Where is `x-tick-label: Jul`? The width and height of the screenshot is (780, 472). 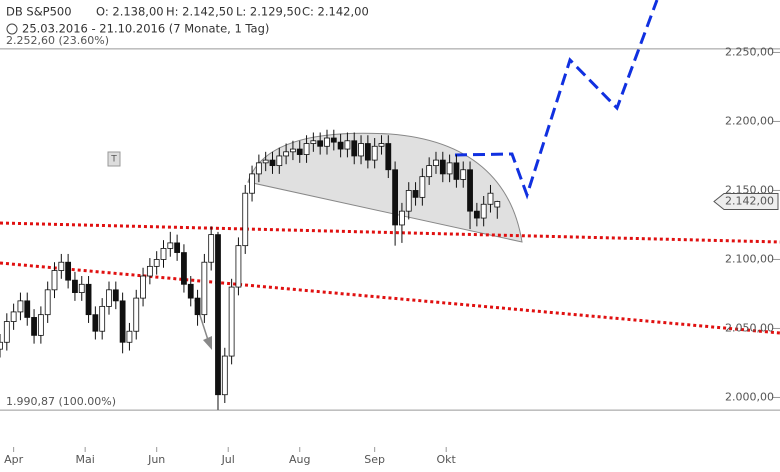
x-tick-label: Jul is located at coordinates (228, 459).